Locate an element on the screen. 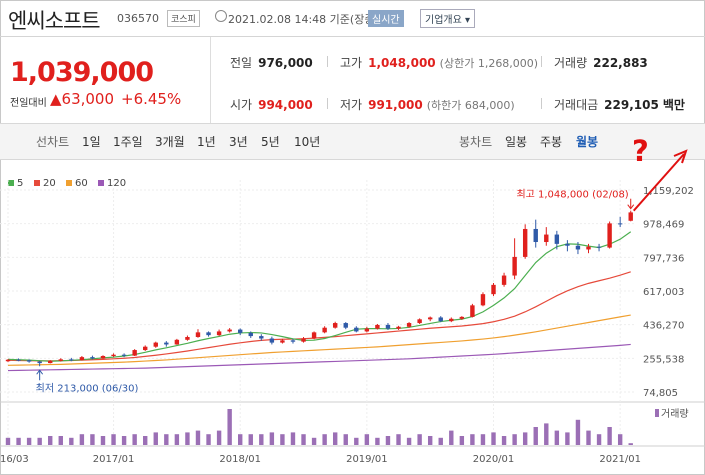 The height and width of the screenshot is (475, 705). tab-weekly: 주봉 is located at coordinates (551, 142).